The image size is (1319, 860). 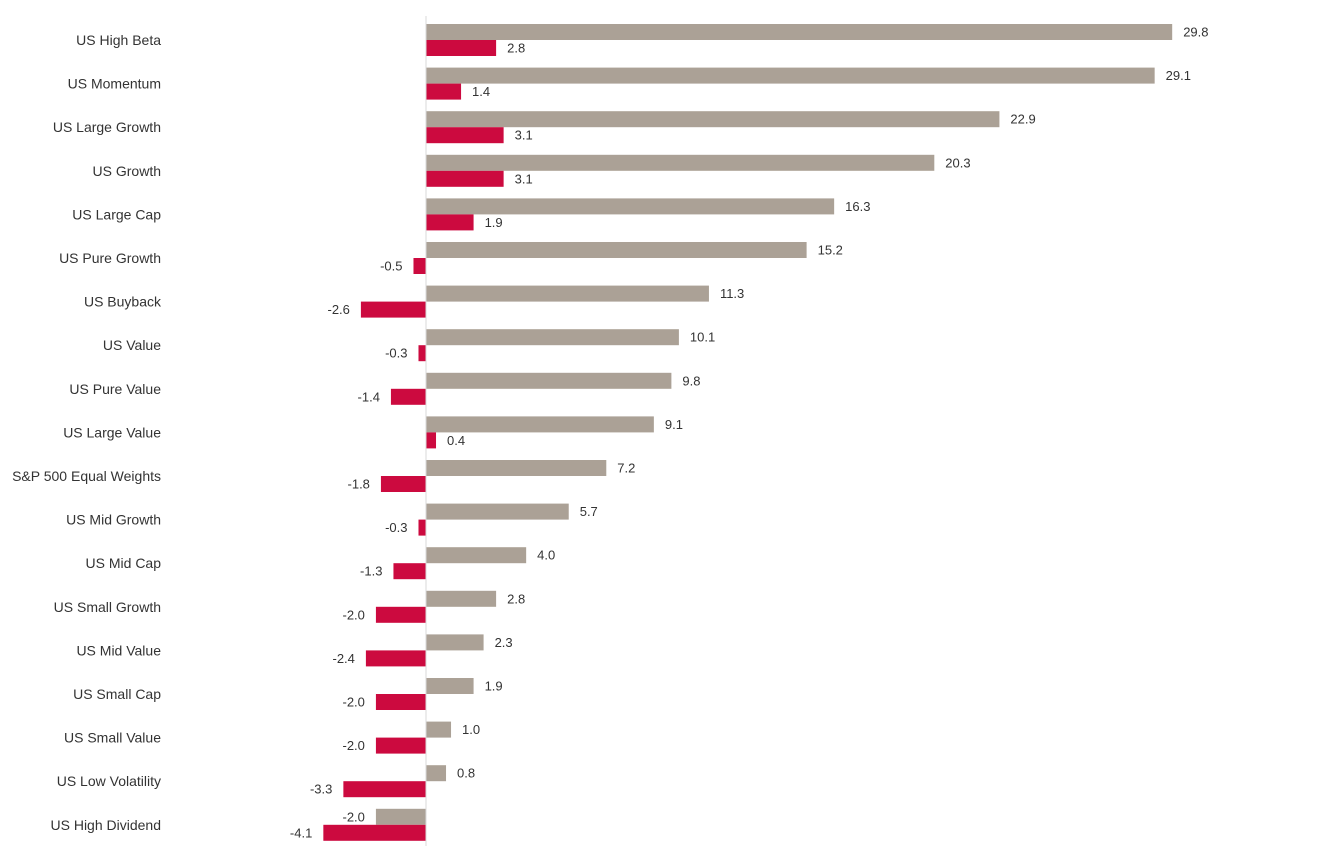 I want to click on value-label-series-1-us-large-cap: 16.3, so click(x=857, y=206).